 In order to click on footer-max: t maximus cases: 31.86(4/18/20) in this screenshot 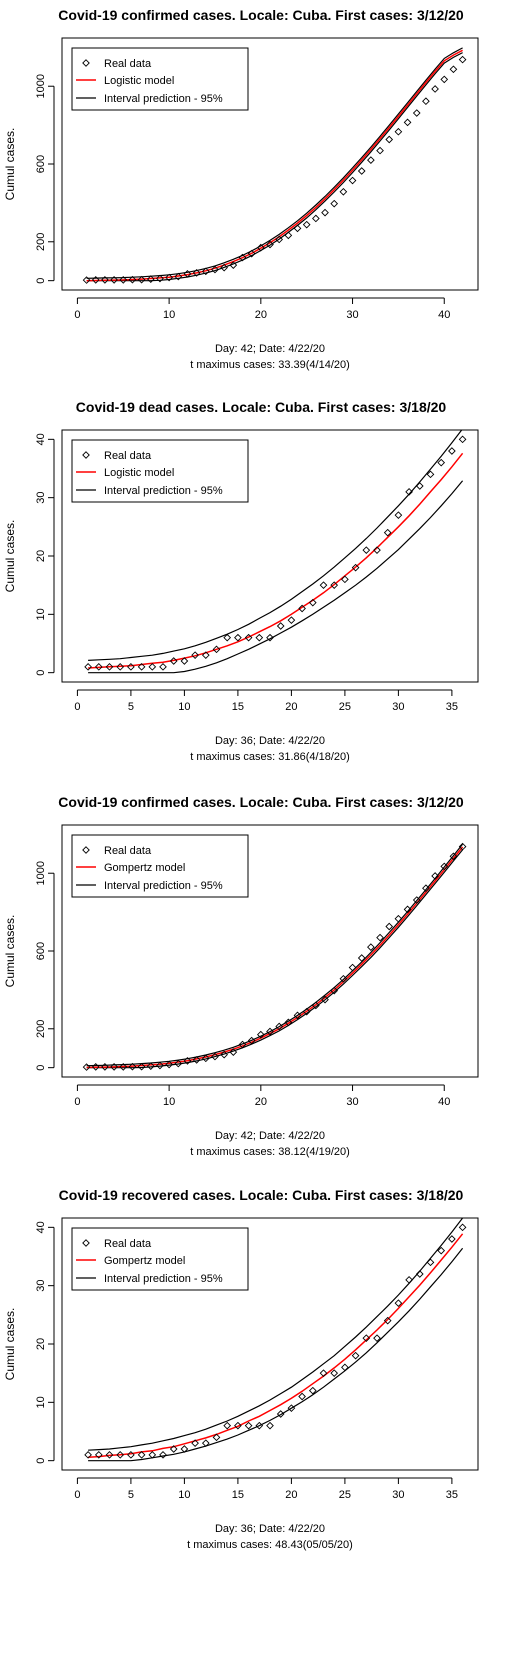, I will do `click(270, 757)`.